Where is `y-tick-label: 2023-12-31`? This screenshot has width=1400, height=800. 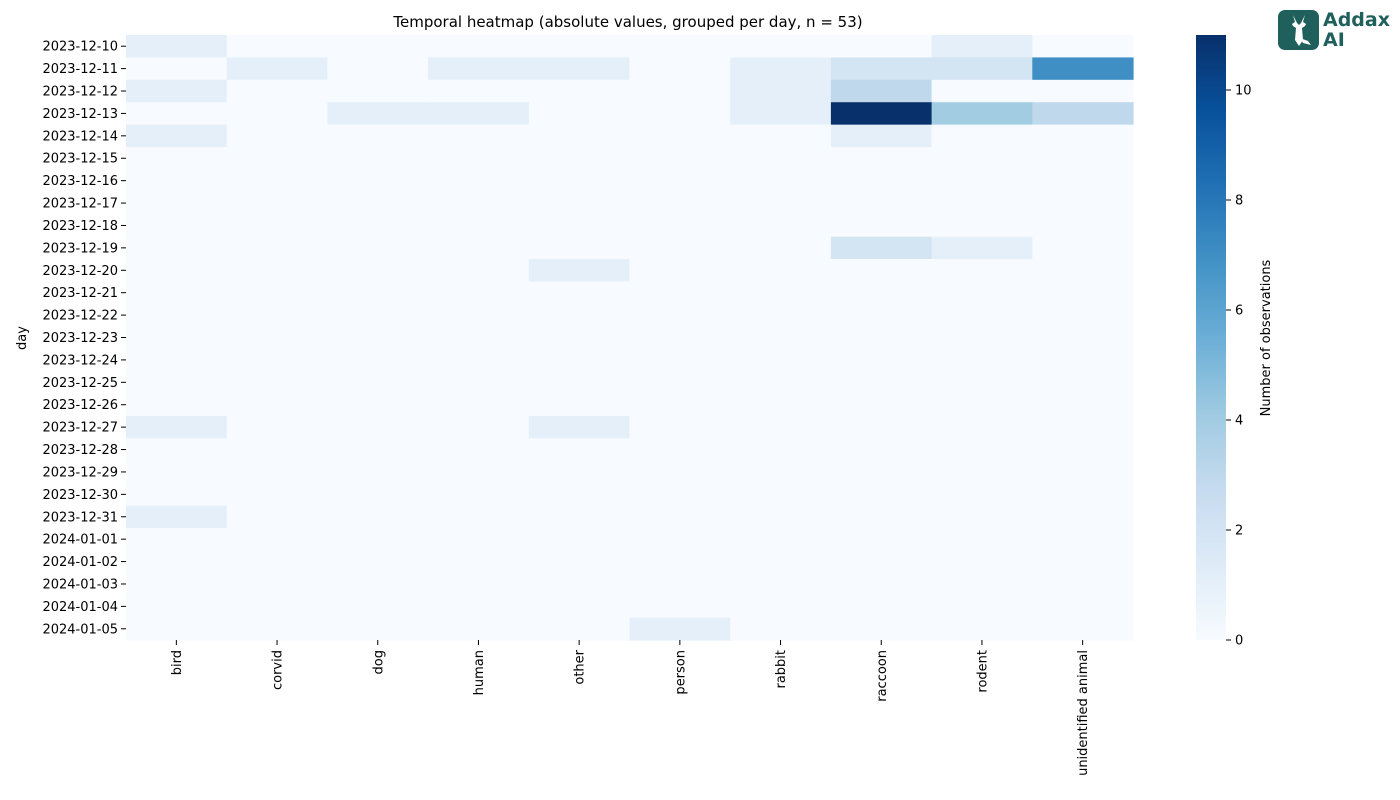 y-tick-label: 2023-12-31 is located at coordinates (80, 517).